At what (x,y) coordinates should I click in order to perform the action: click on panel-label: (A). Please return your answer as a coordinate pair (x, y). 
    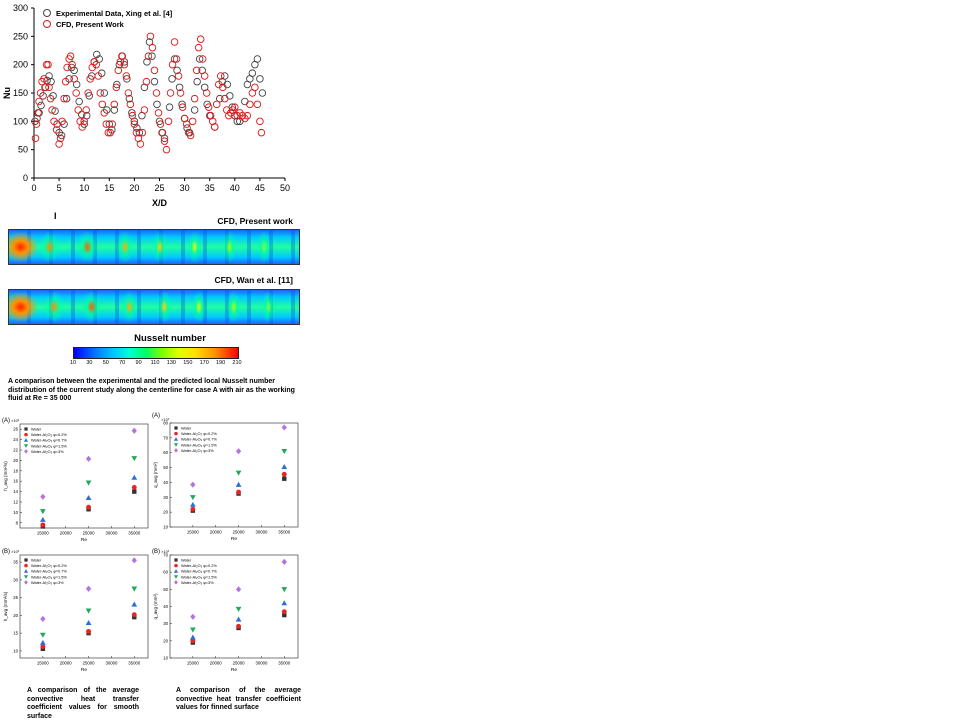
    Looking at the image, I should click on (156, 416).